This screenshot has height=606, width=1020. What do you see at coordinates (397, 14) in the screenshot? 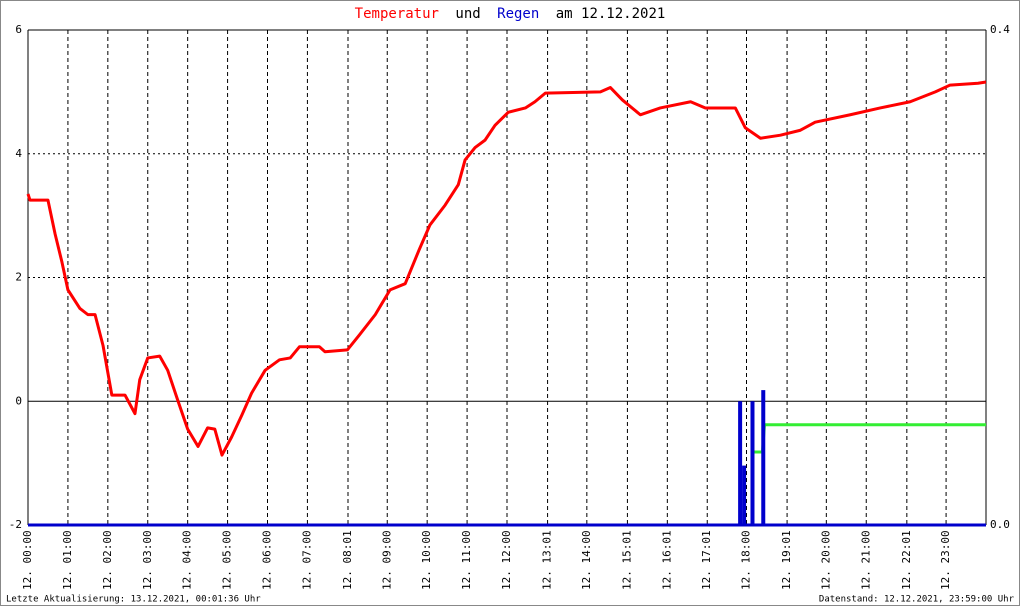
I see `title-part: Temperatur` at bounding box center [397, 14].